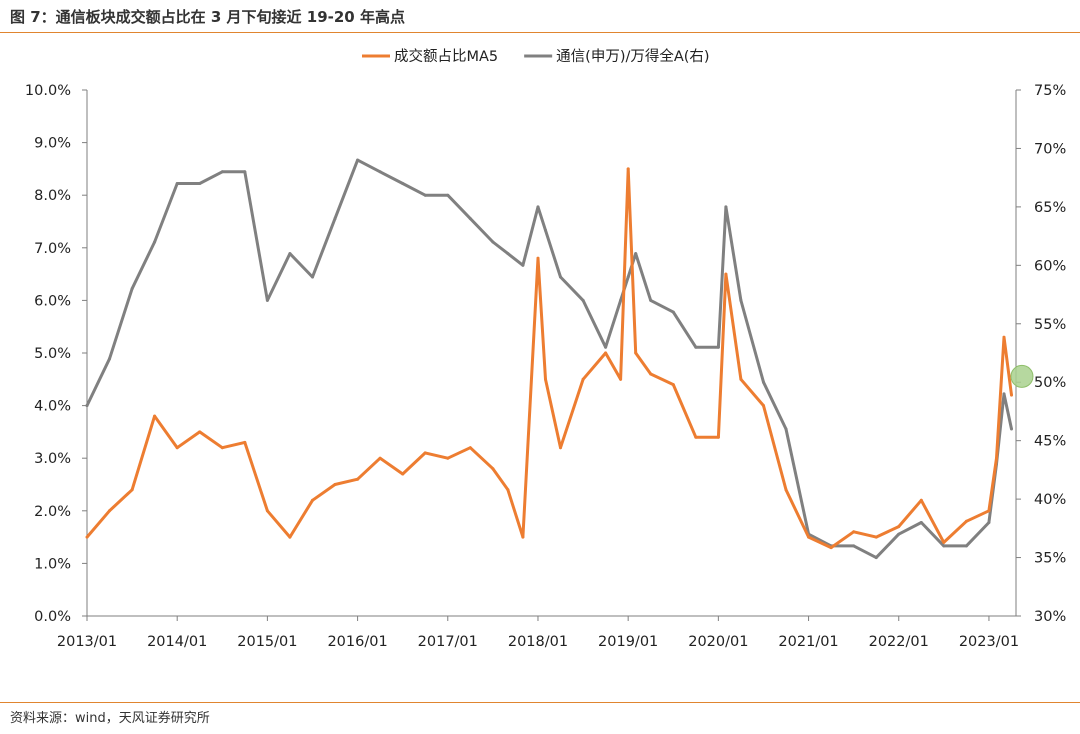  What do you see at coordinates (538, 642) in the screenshot?
I see `x-tick-label: 2018/01` at bounding box center [538, 642].